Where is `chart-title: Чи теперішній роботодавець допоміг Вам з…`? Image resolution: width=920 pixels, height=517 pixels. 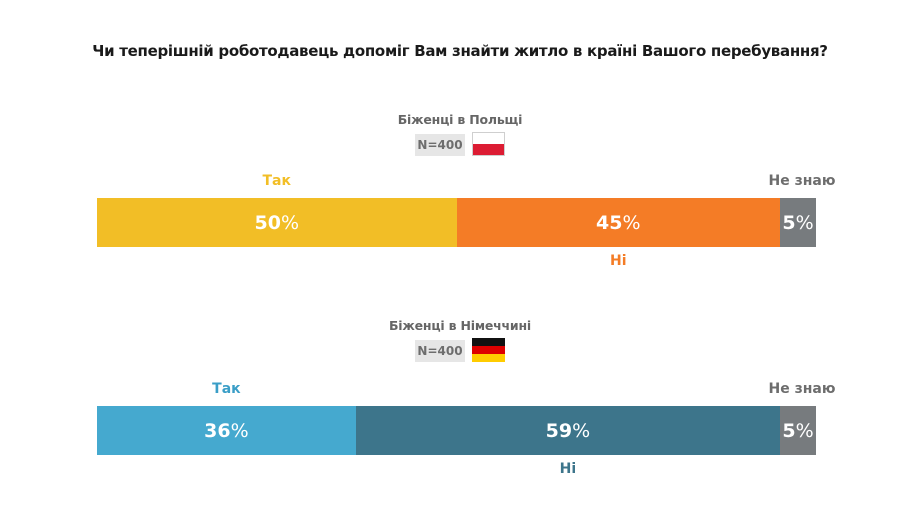
chart-title: Чи теперішній роботодавець допоміг Вам з… is located at coordinates (460, 51).